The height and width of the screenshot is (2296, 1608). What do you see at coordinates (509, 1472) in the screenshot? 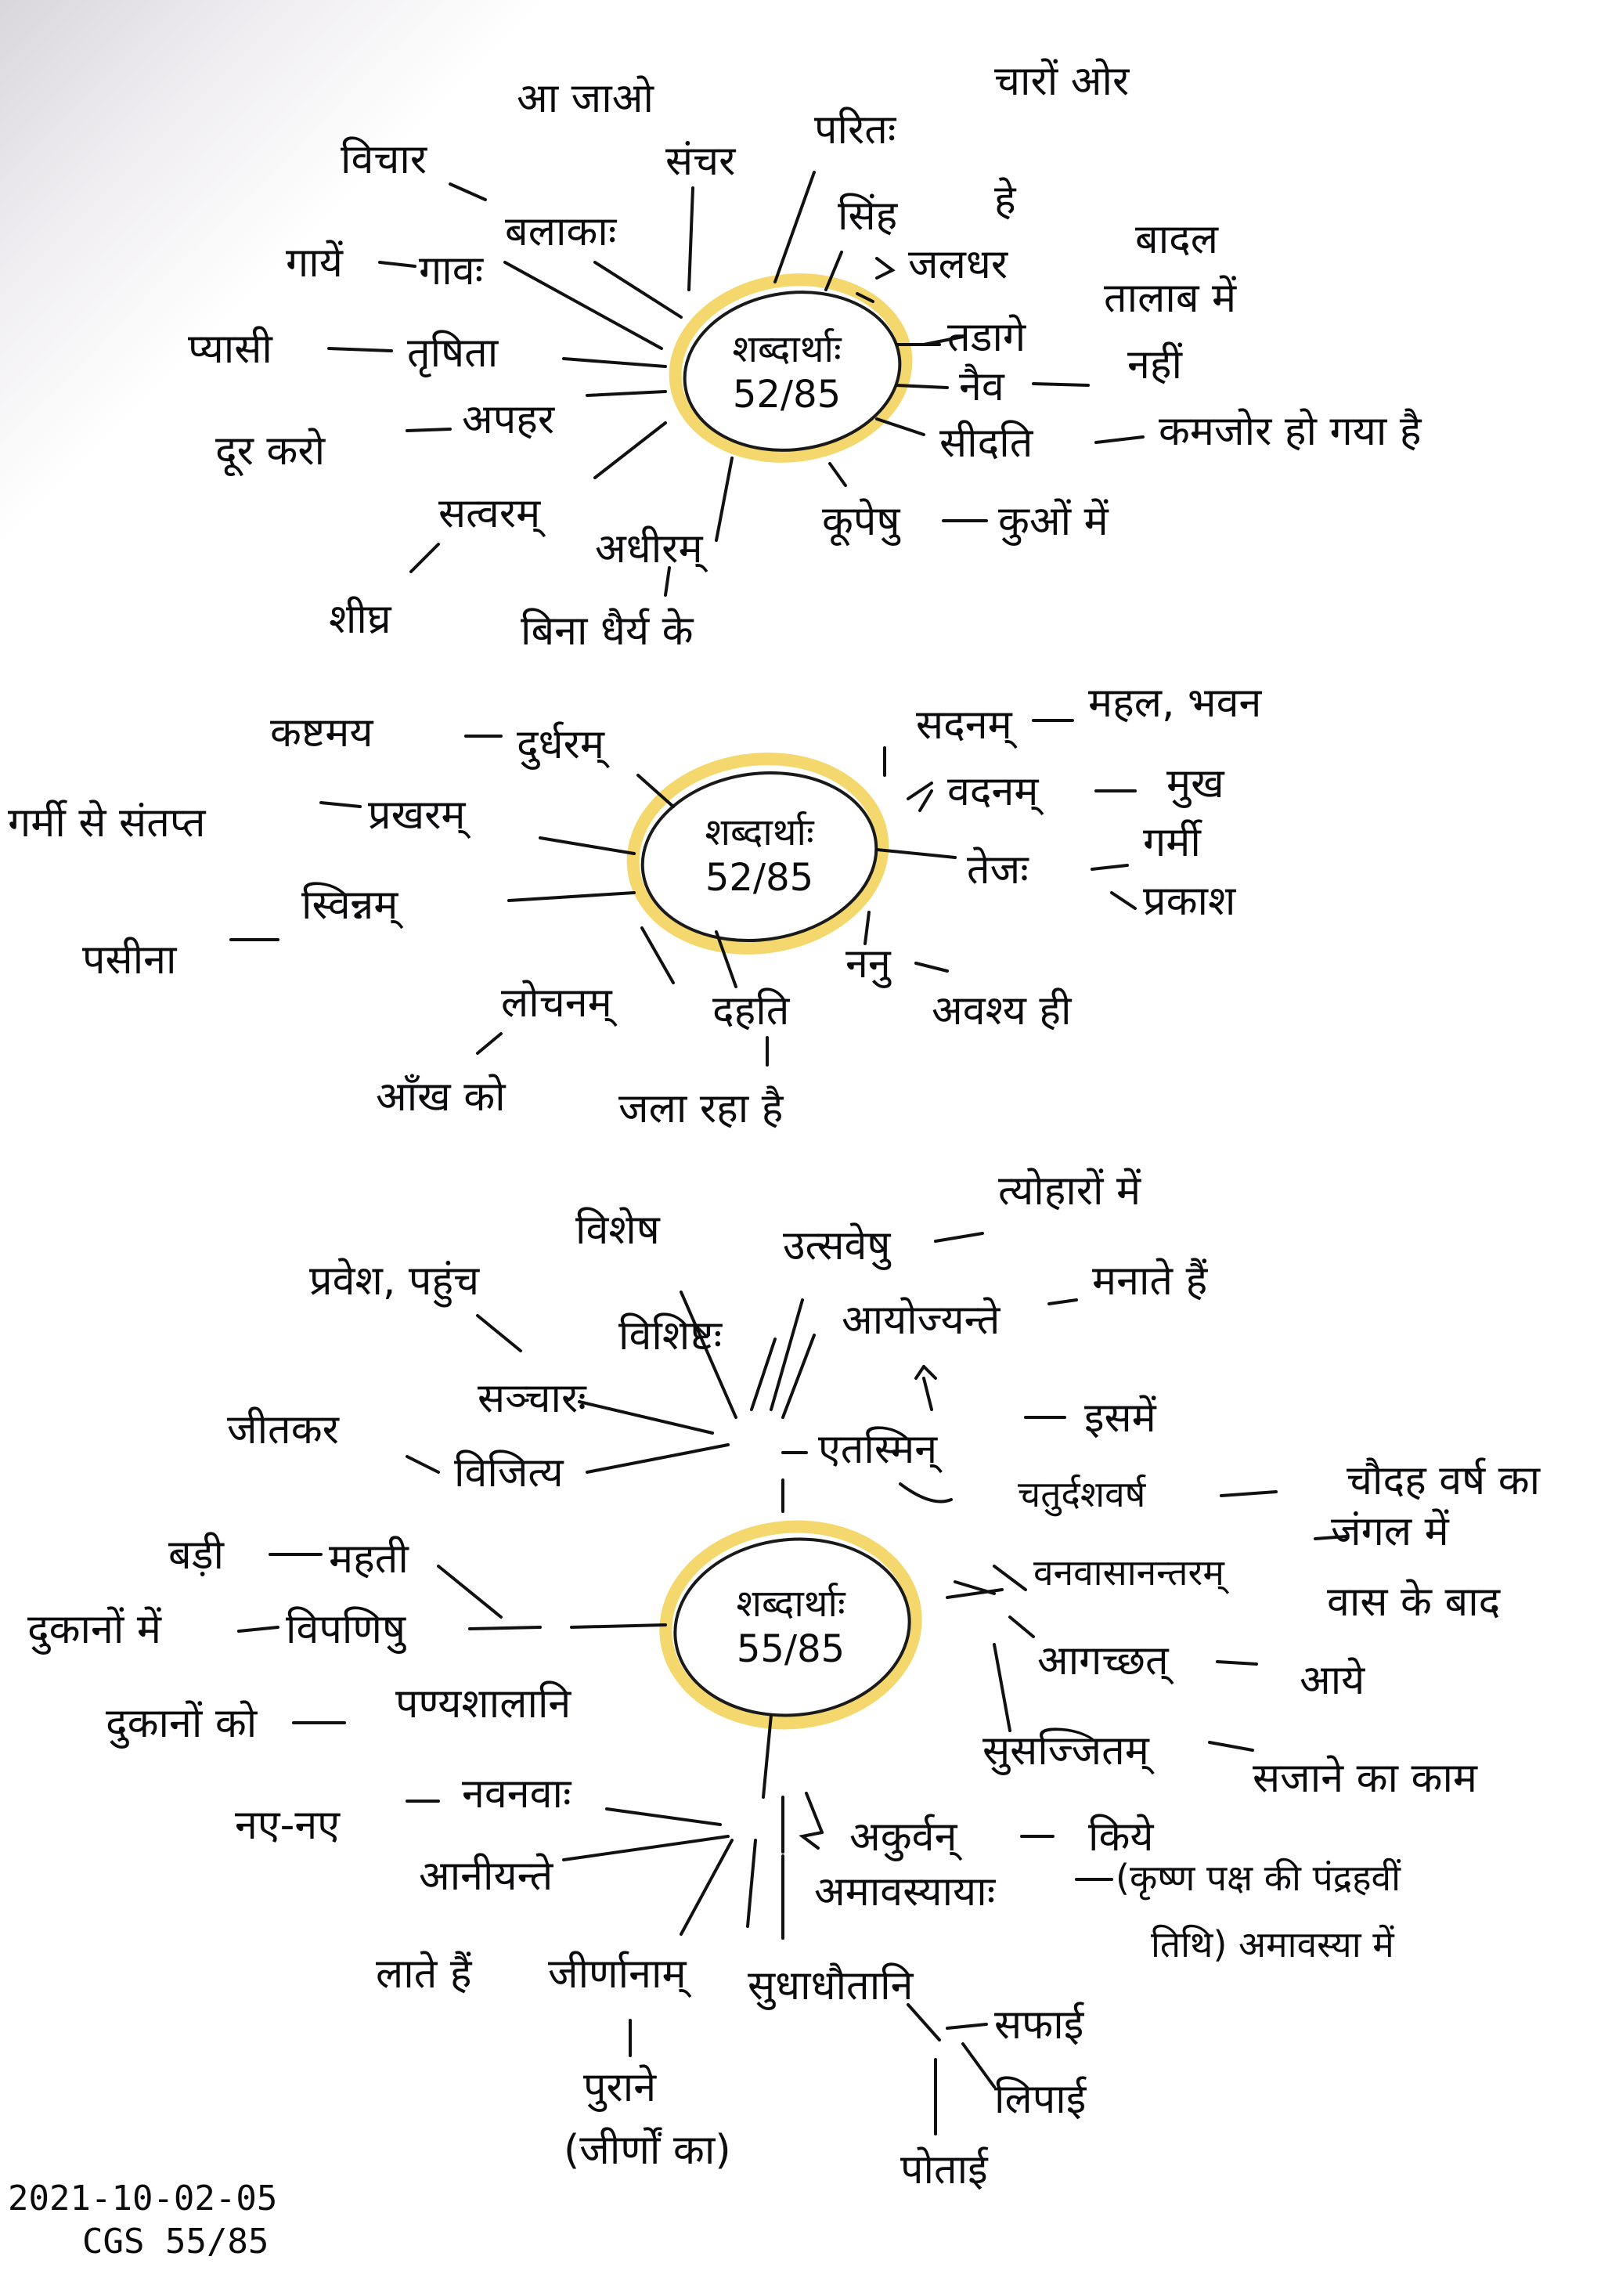
I see `map3-label: विजित्य` at bounding box center [509, 1472].